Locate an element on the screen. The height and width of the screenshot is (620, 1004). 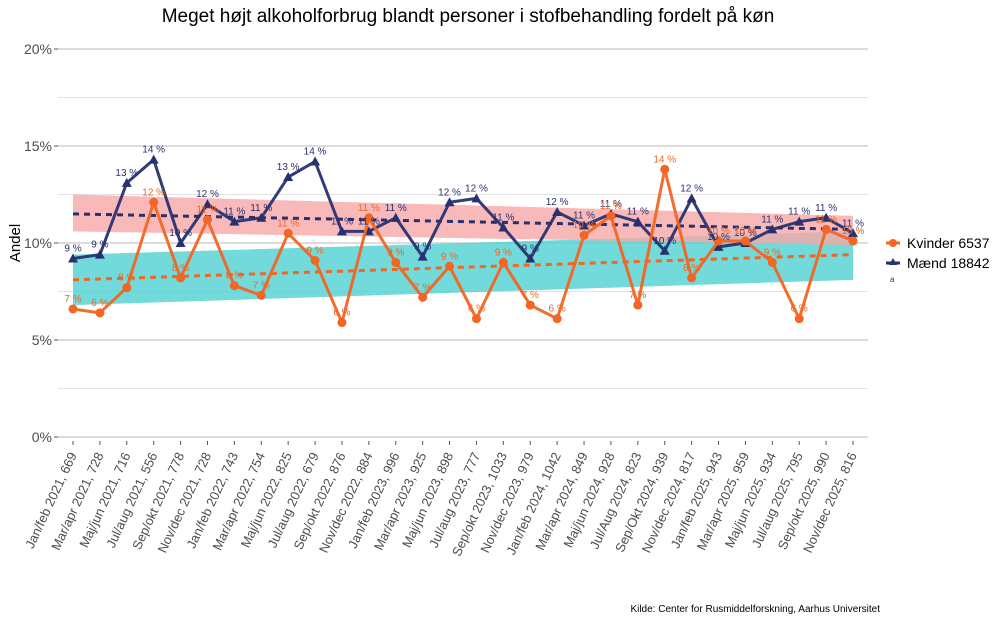
y-axis-title: Andel is located at coordinates (15, 243).